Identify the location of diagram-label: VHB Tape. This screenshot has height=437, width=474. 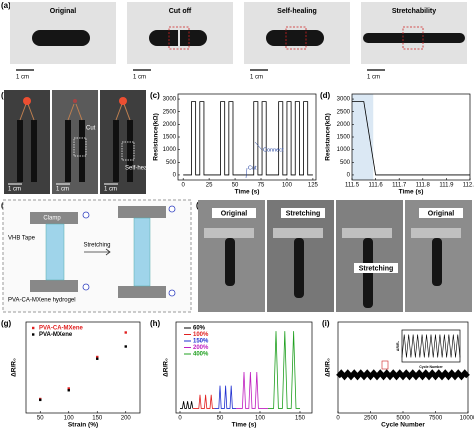
(22, 239).